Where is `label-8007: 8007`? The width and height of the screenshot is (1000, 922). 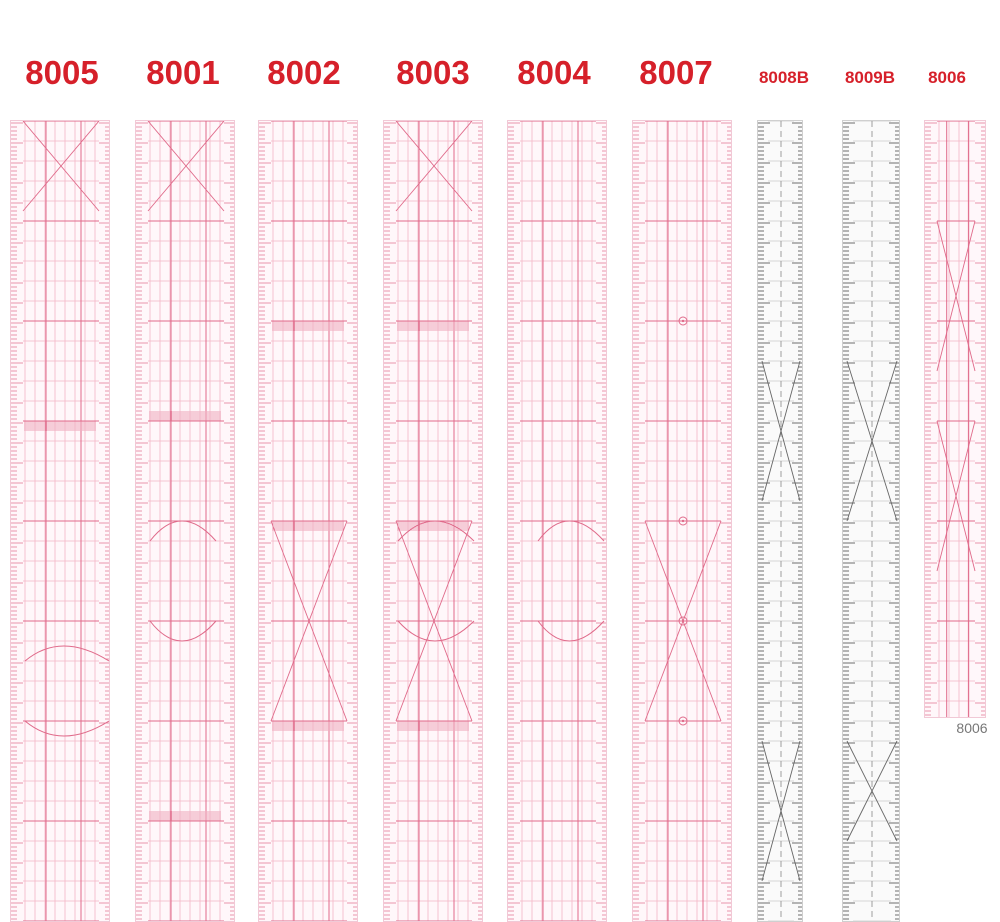
label-8007: 8007 is located at coordinates (676, 72).